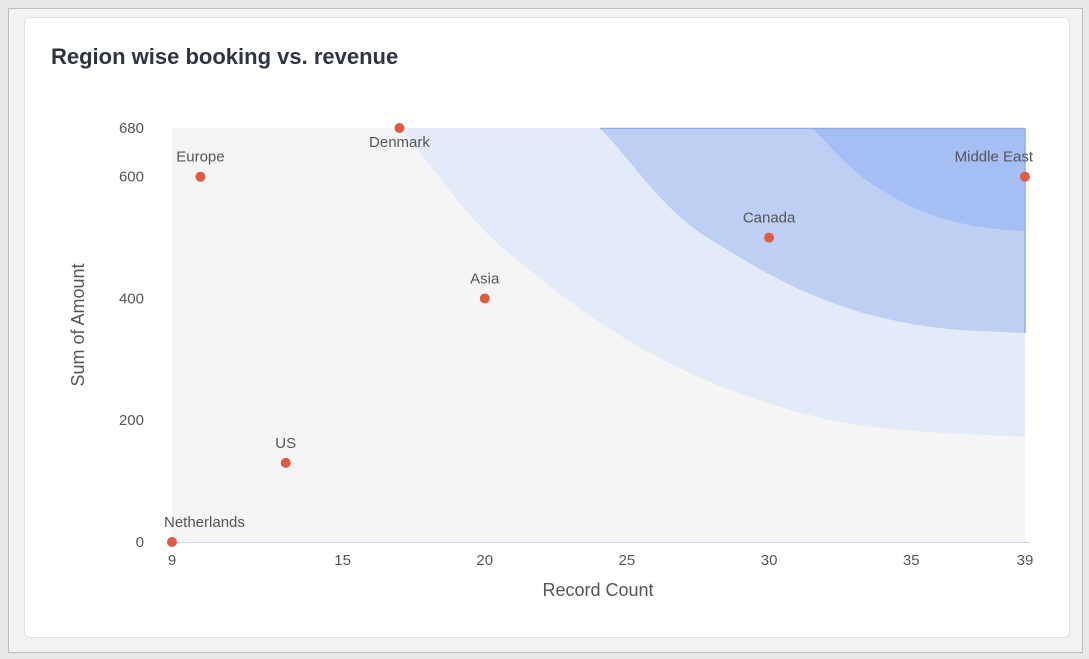  What do you see at coordinates (225, 56) in the screenshot?
I see `chart-title: Region wise booking vs. revenue` at bounding box center [225, 56].